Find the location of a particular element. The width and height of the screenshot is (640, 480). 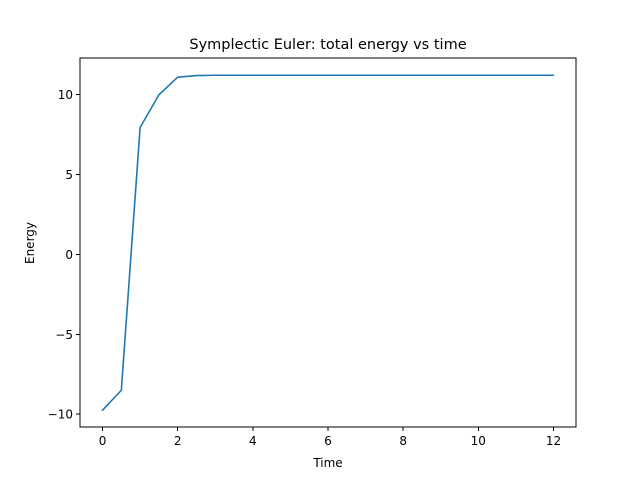

x-tick-label: 2 is located at coordinates (178, 441).